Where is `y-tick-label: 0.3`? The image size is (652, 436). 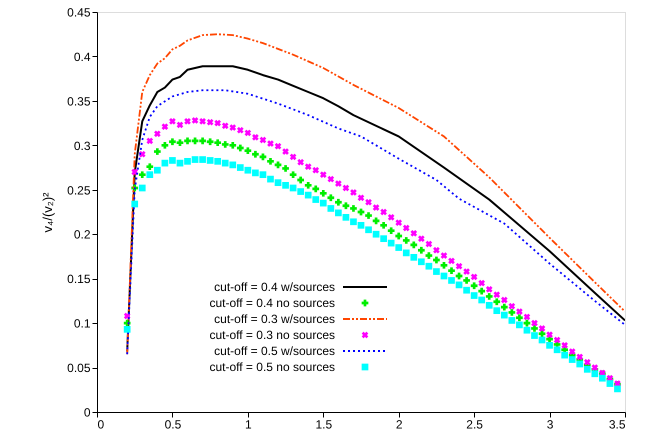
y-tick-label: 0.3 is located at coordinates (82, 145).